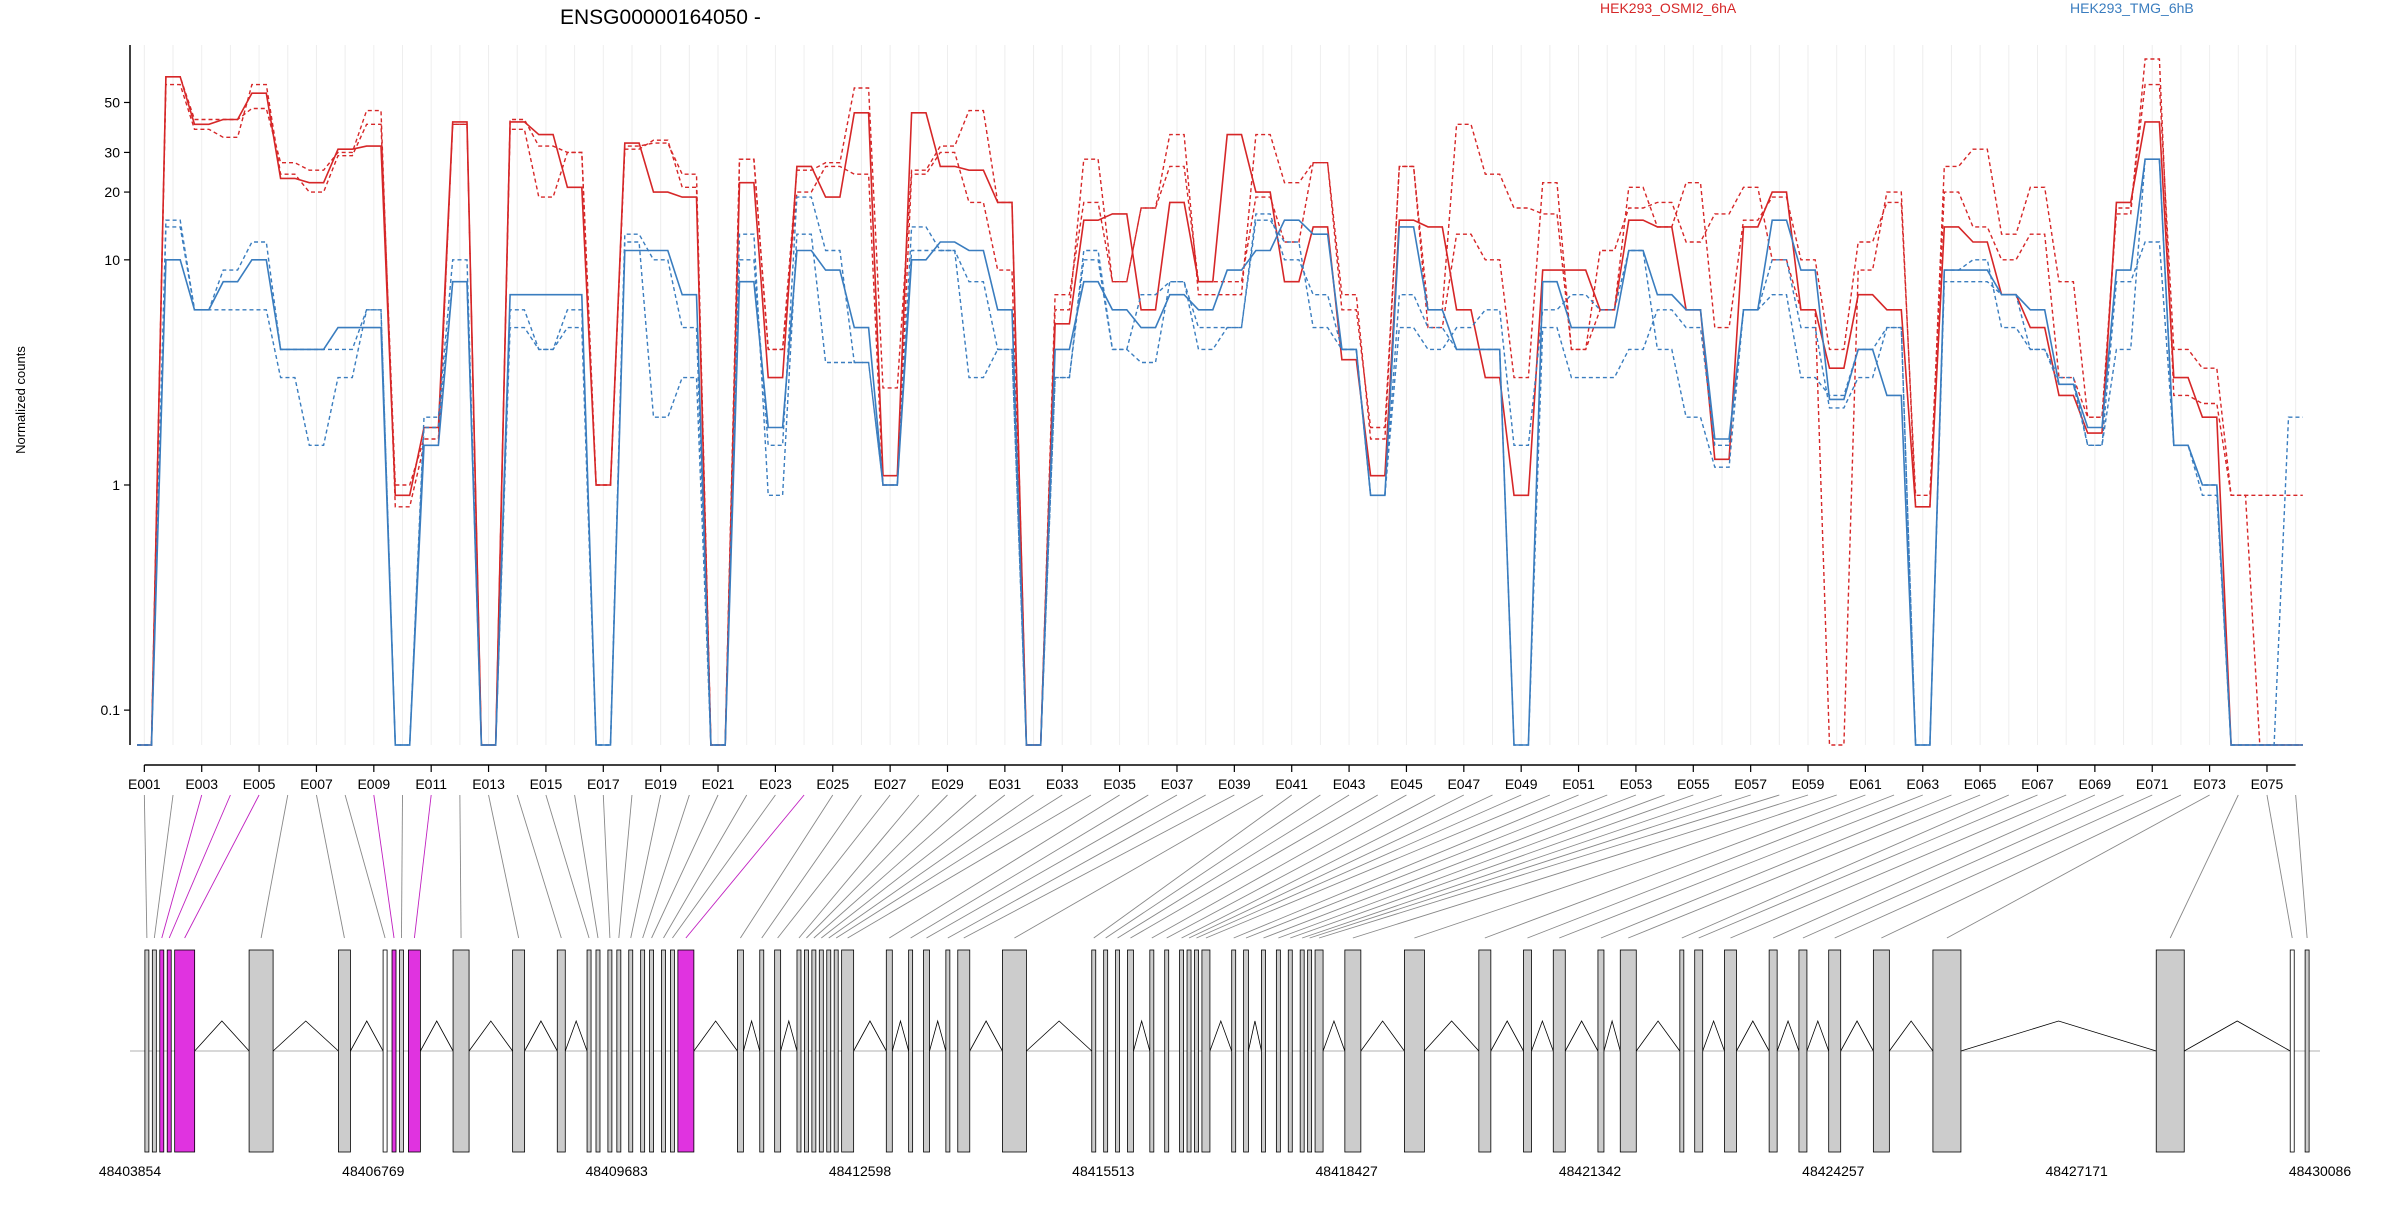 The height and width of the screenshot is (1205, 2400). I want to click on x-tick-label: E037, so click(1177, 784).